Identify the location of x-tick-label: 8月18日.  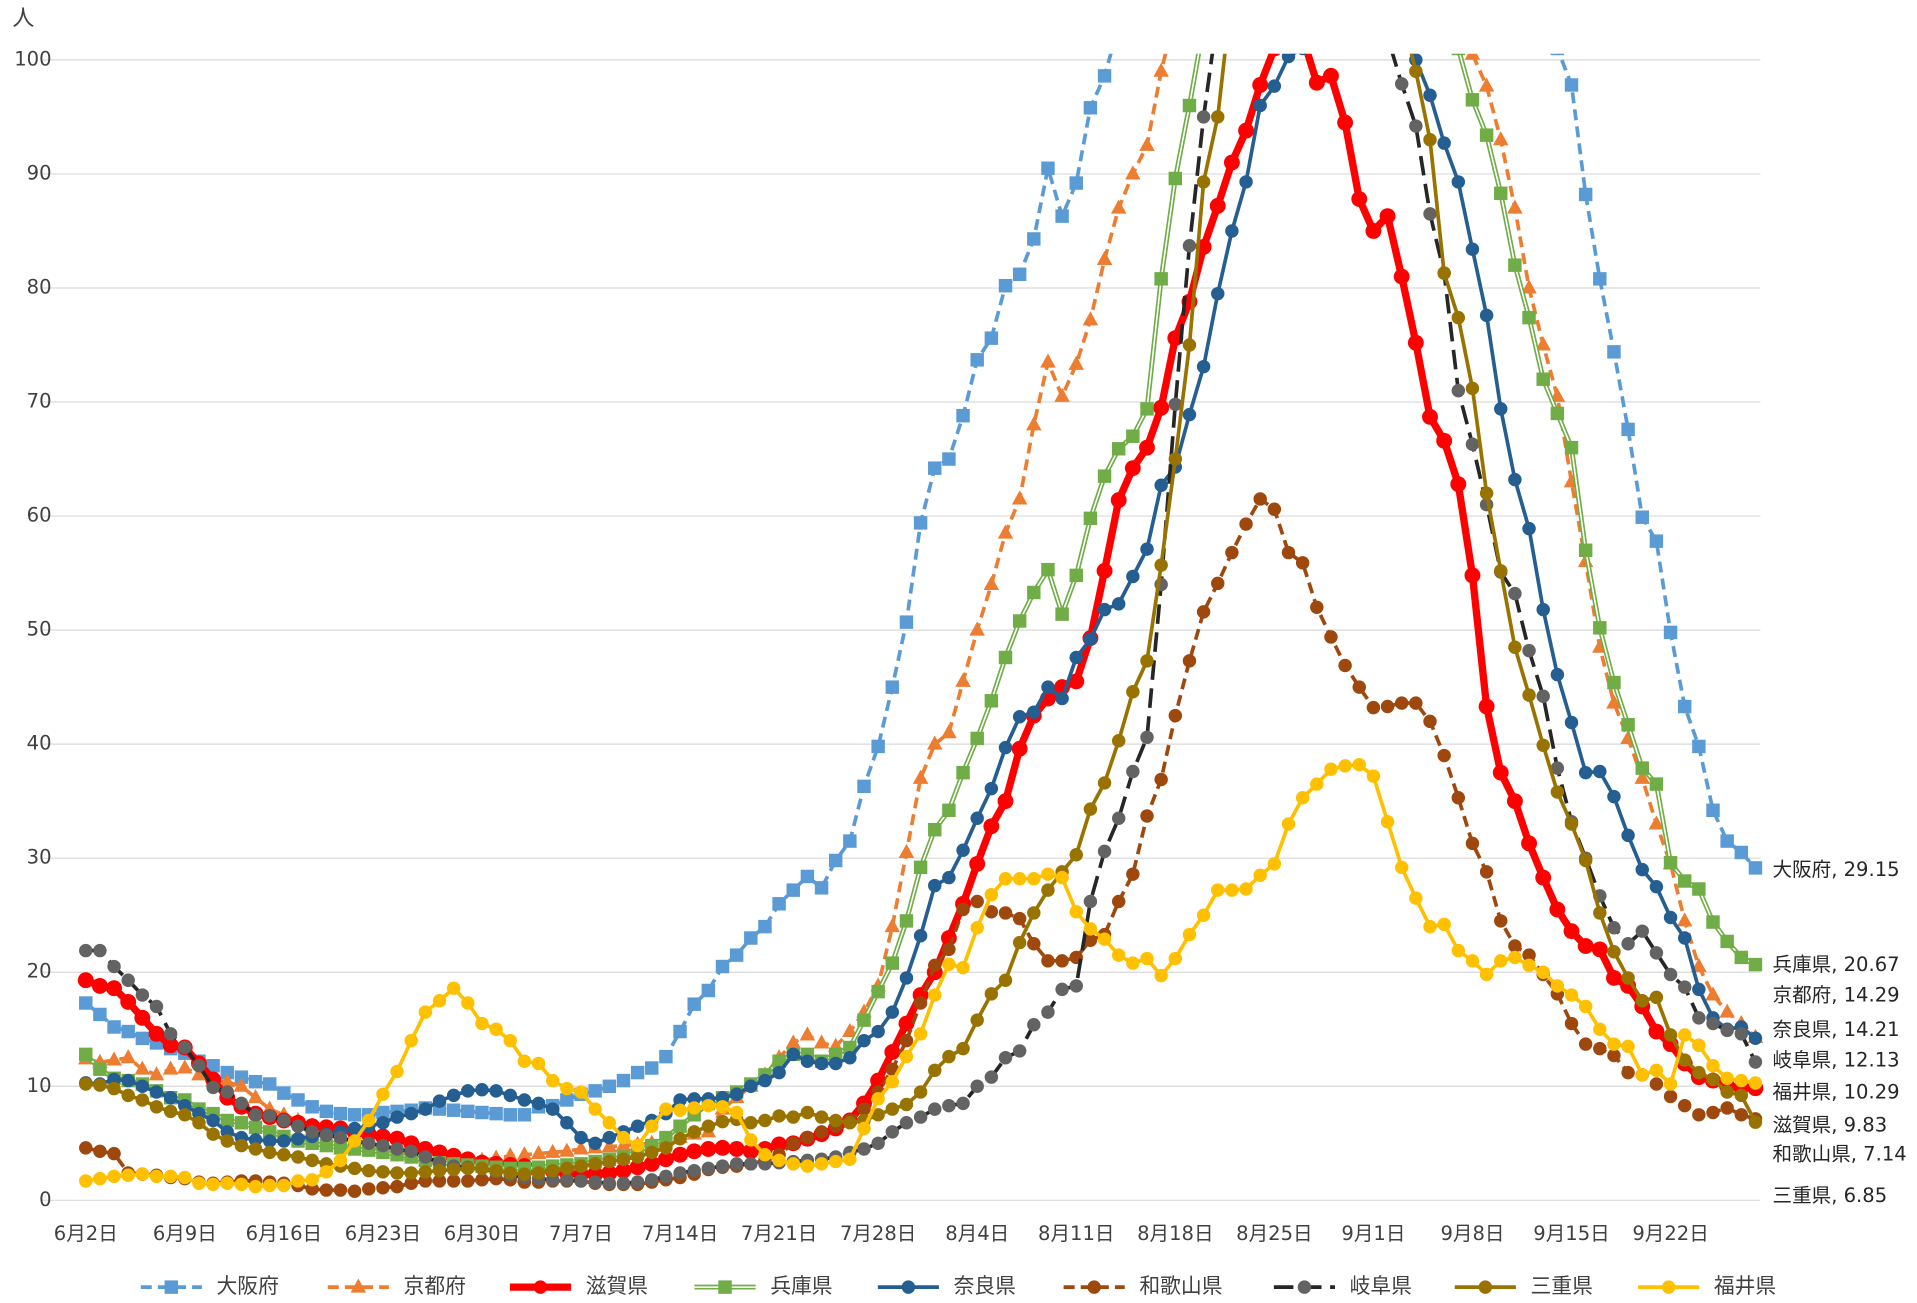
(1175, 1233).